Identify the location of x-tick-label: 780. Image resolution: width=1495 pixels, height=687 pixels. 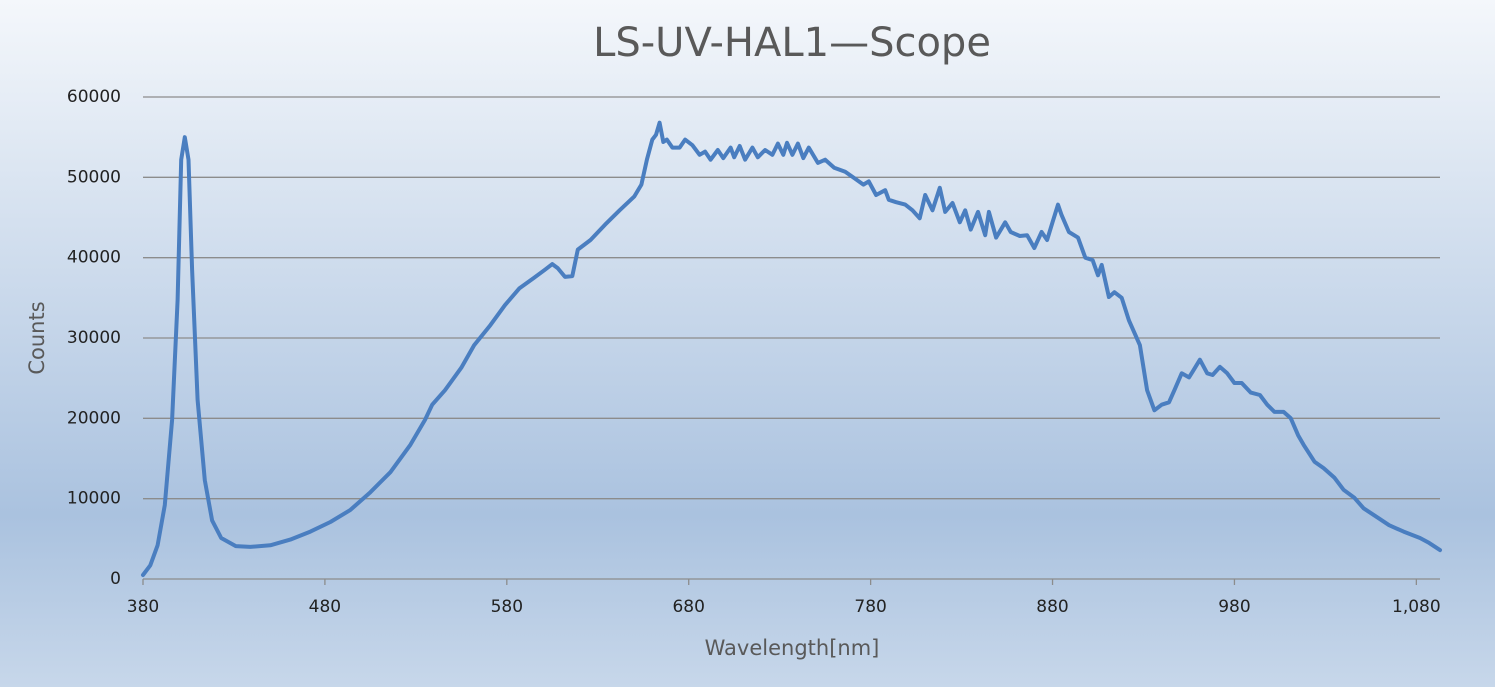
(870, 607).